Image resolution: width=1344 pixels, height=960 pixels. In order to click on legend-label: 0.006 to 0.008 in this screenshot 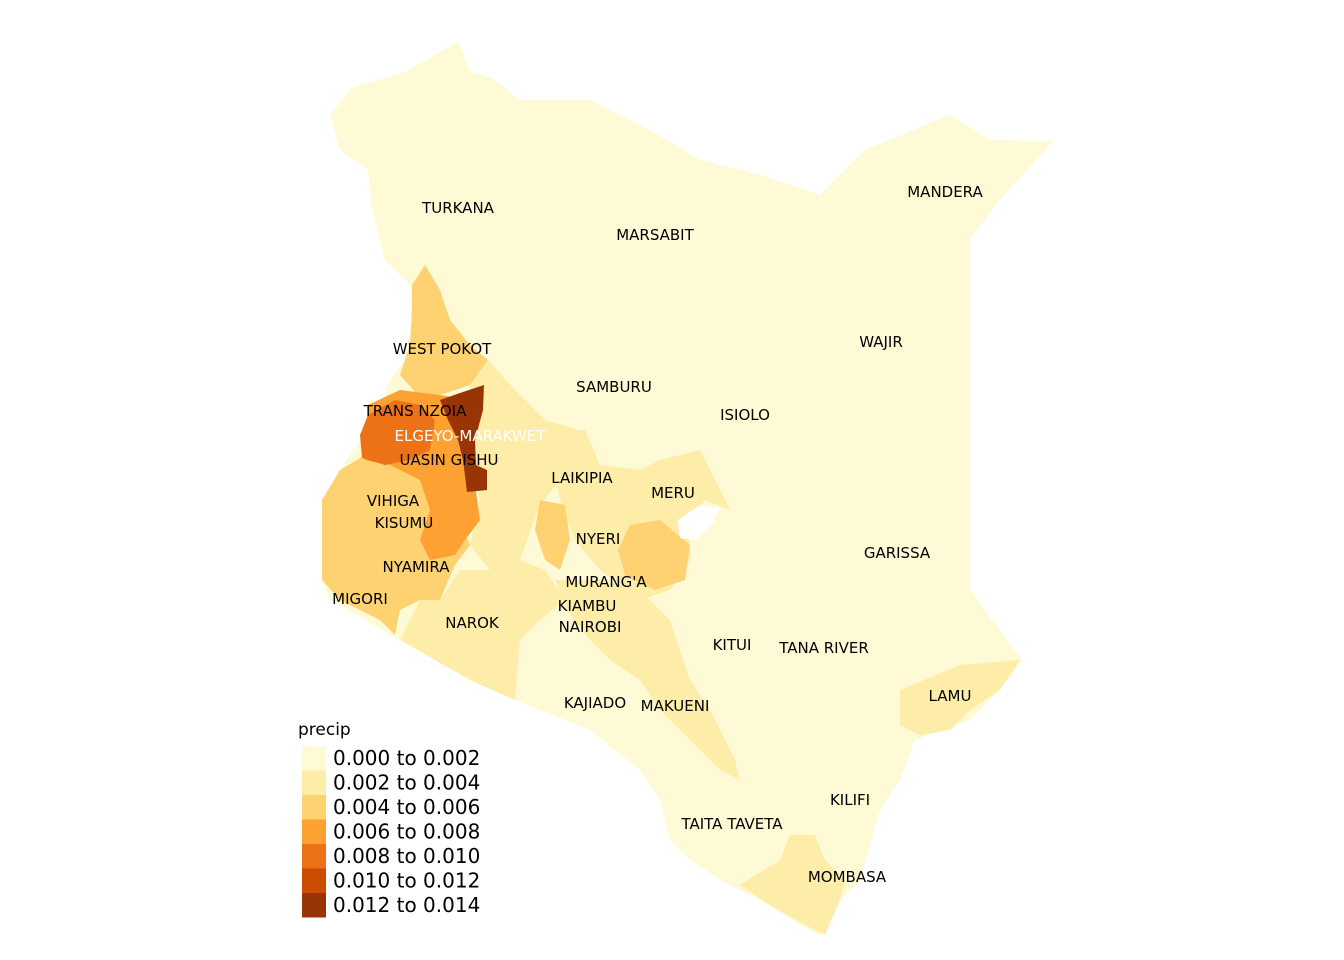, I will do `click(406, 832)`.